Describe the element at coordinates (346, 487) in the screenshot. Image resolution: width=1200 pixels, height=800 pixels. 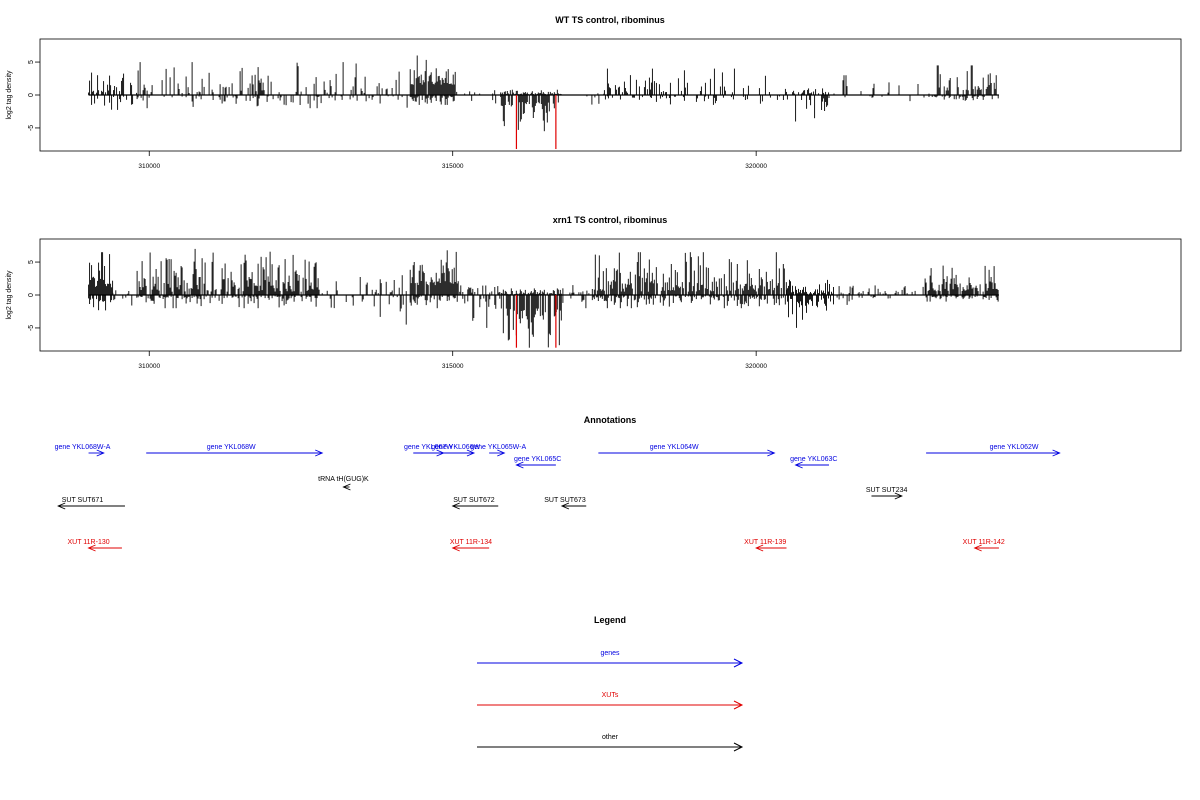
I see `feature-arrowhead-trna-th-gug-k` at that location.